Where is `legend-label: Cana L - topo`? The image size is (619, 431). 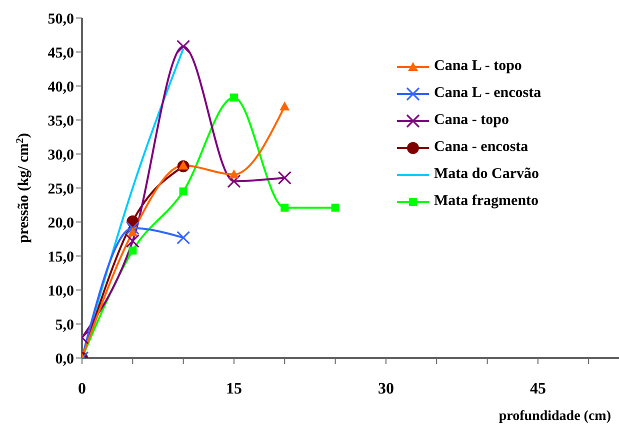 legend-label: Cana L - topo is located at coordinates (478, 66).